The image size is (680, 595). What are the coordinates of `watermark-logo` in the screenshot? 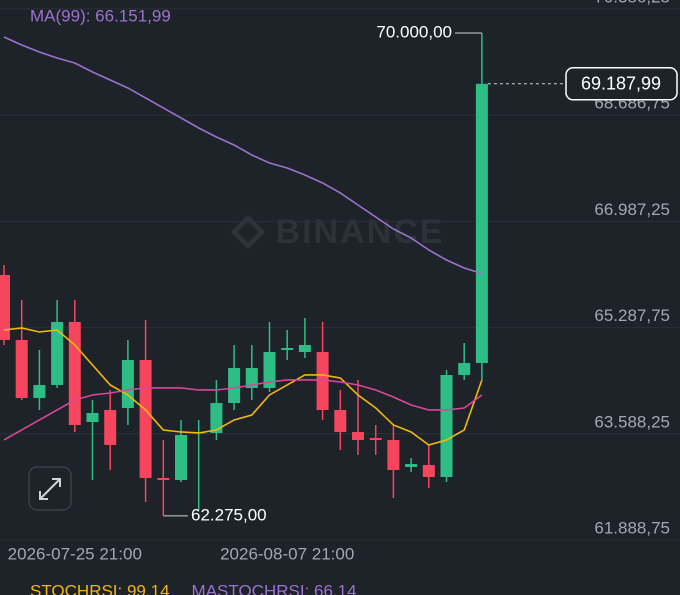 It's located at (248, 232).